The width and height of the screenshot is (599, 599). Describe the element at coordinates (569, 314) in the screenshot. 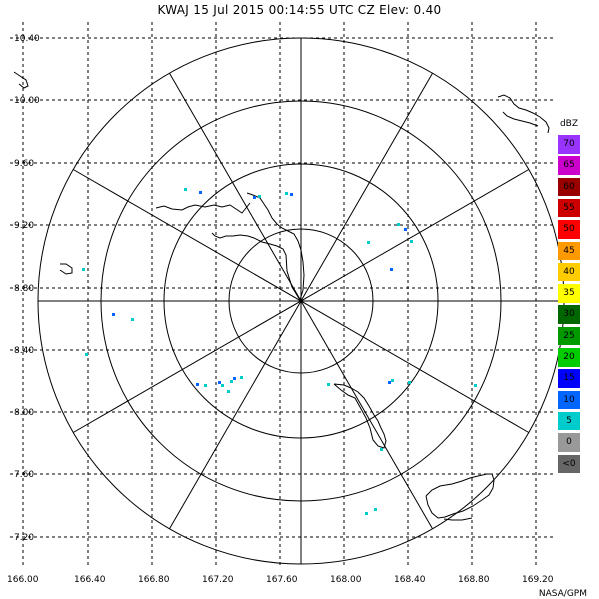

I see `legend-swatch: 30` at that location.